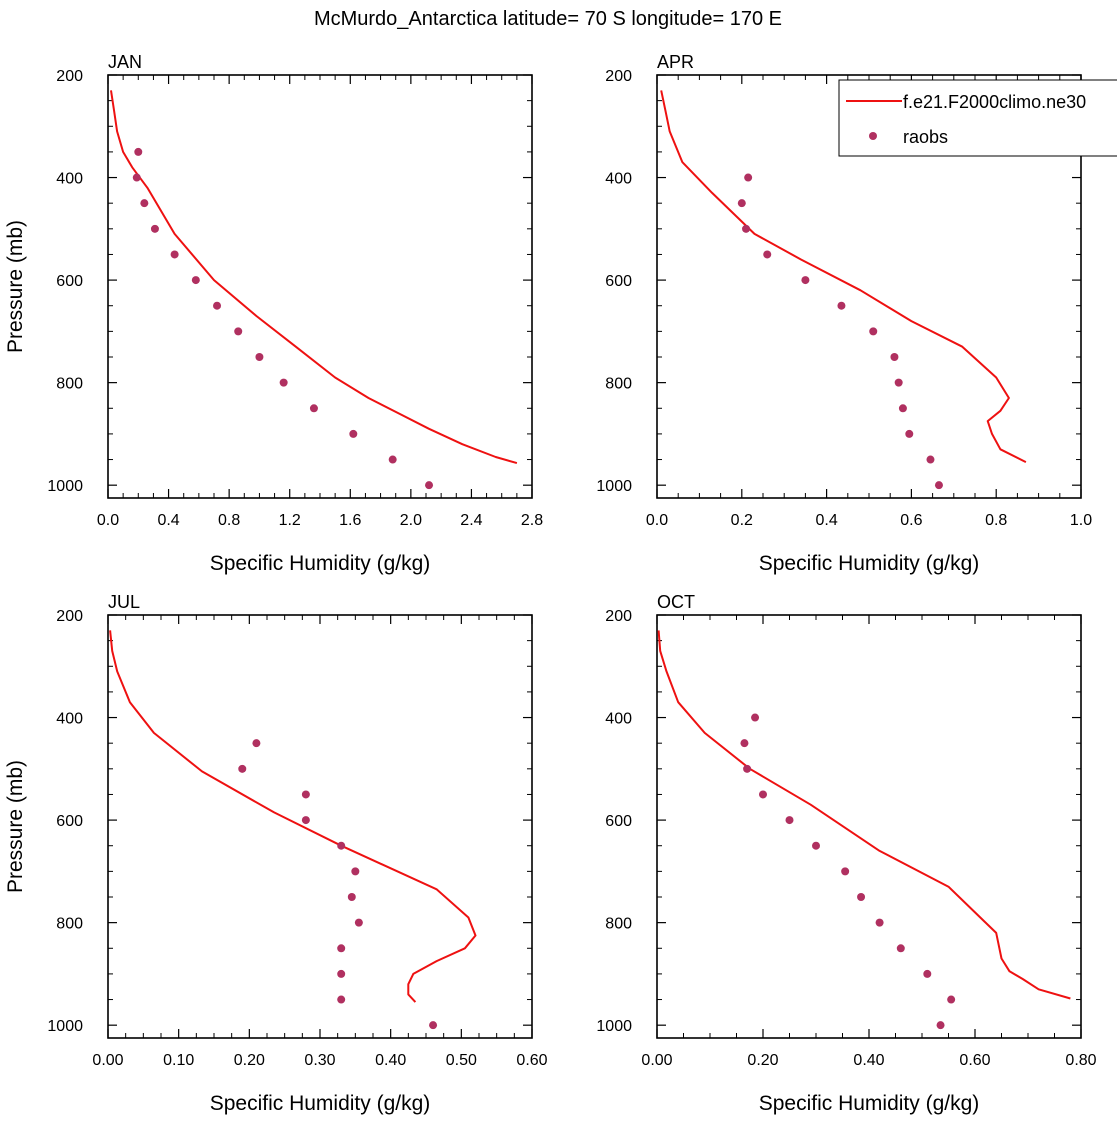 The width and height of the screenshot is (1117, 1121). I want to click on model-line-apr, so click(843, 276).